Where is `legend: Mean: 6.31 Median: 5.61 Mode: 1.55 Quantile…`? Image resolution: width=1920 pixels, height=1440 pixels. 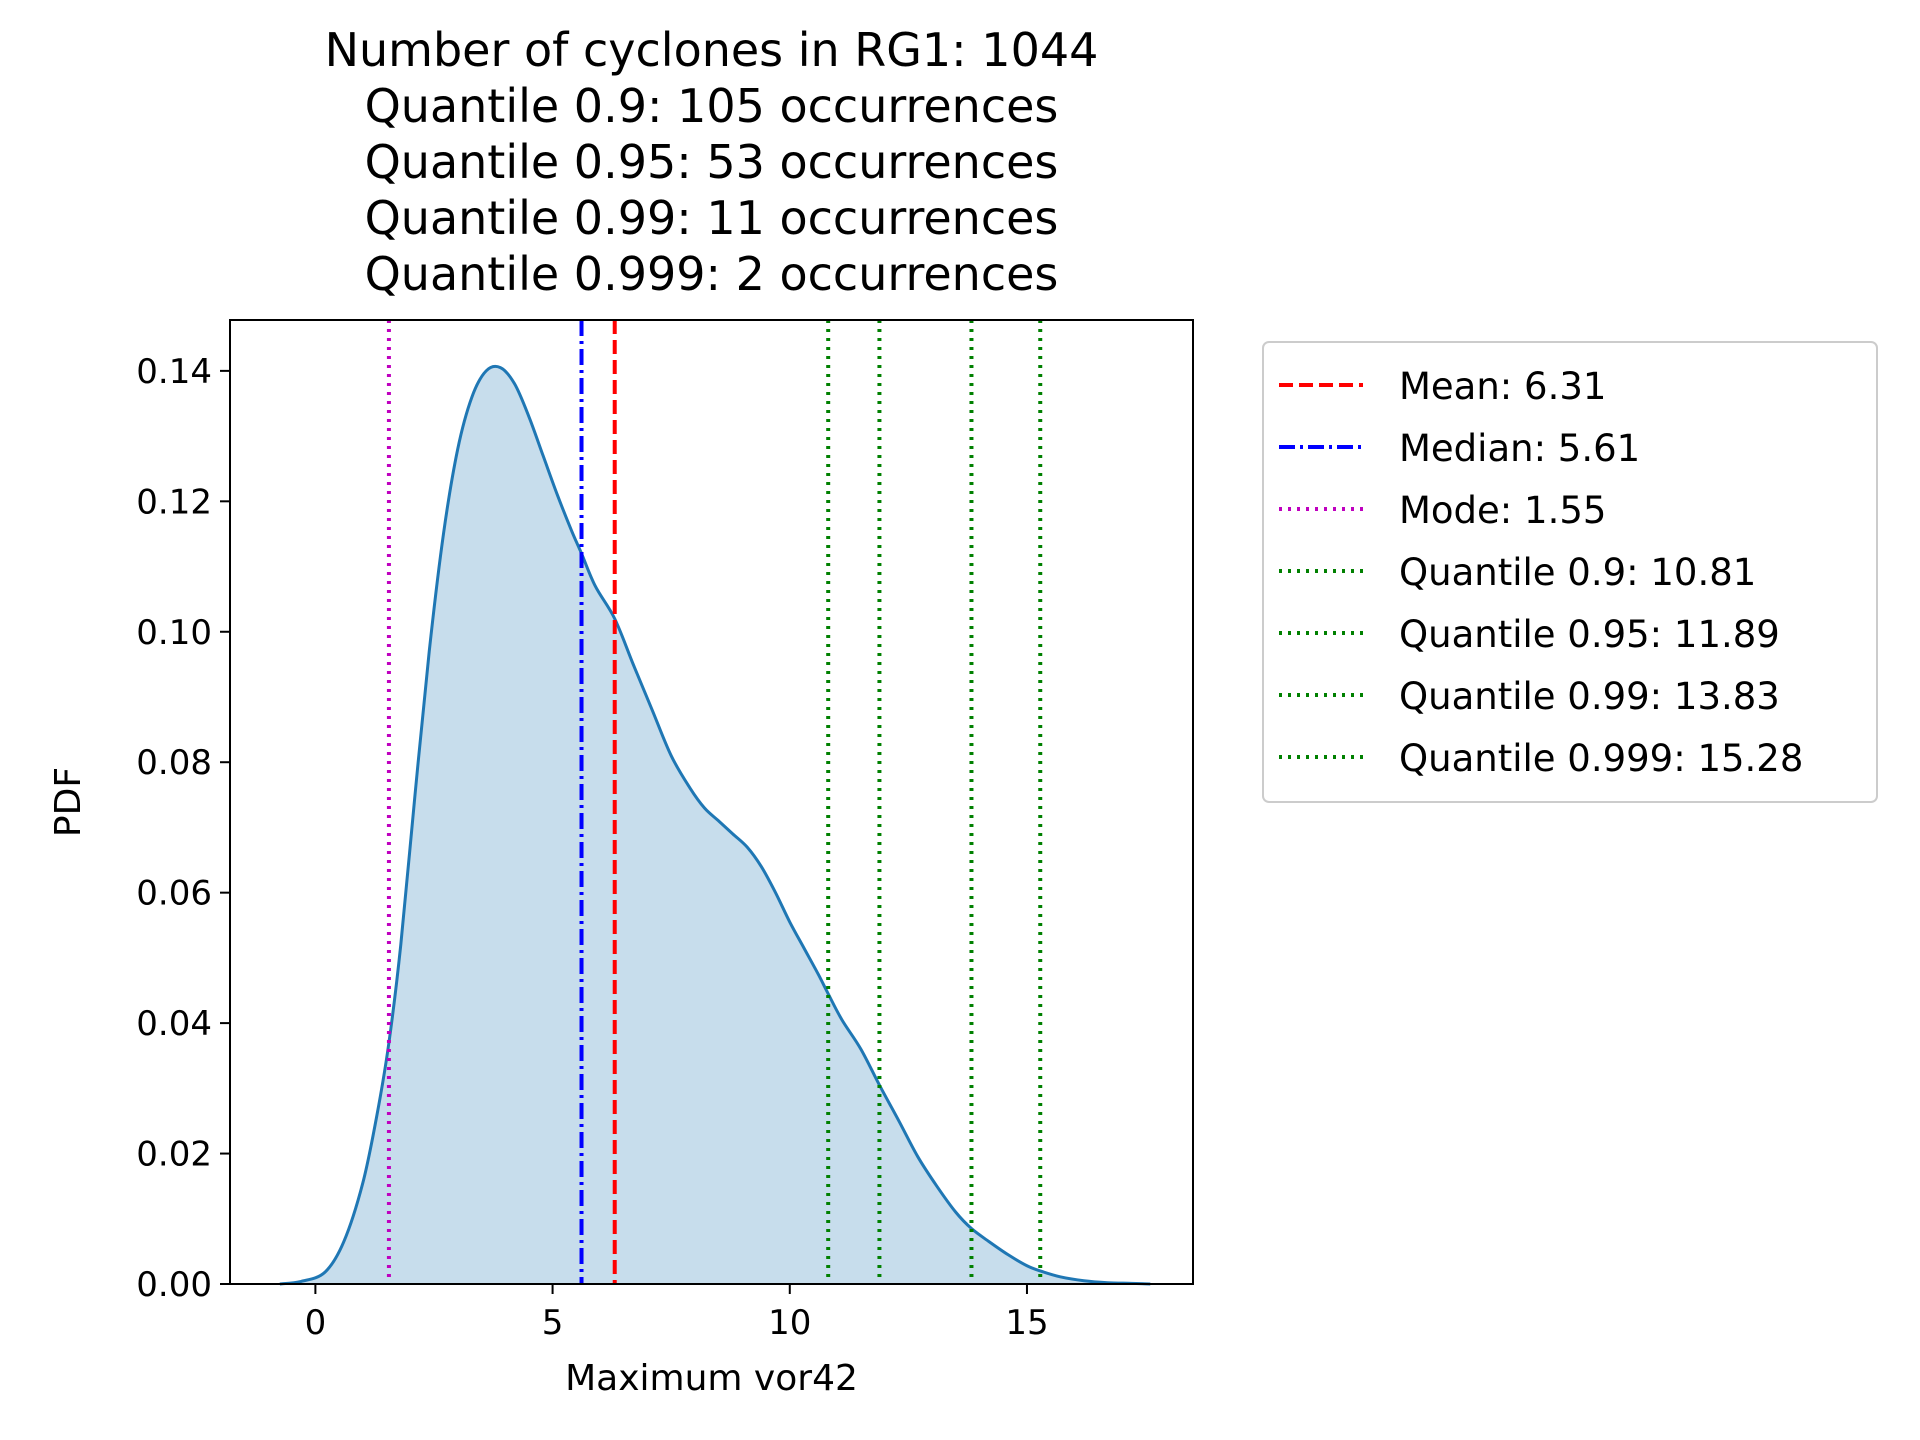
legend: Mean: 6.31 Median: 5.61 Mode: 1.55 Quantile… is located at coordinates (1570, 572).